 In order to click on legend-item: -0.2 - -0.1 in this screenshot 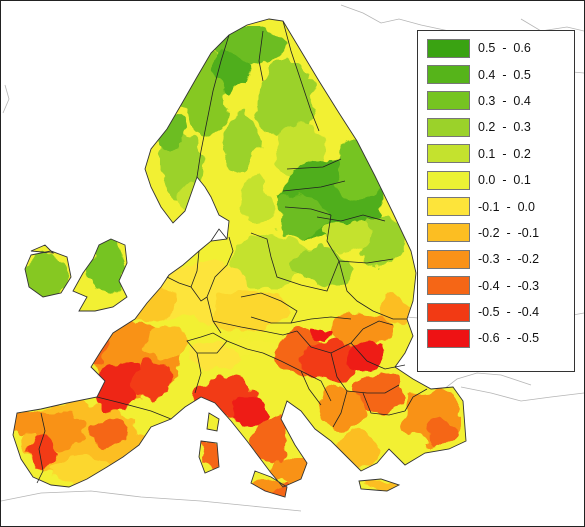, I will do `click(497, 233)`.